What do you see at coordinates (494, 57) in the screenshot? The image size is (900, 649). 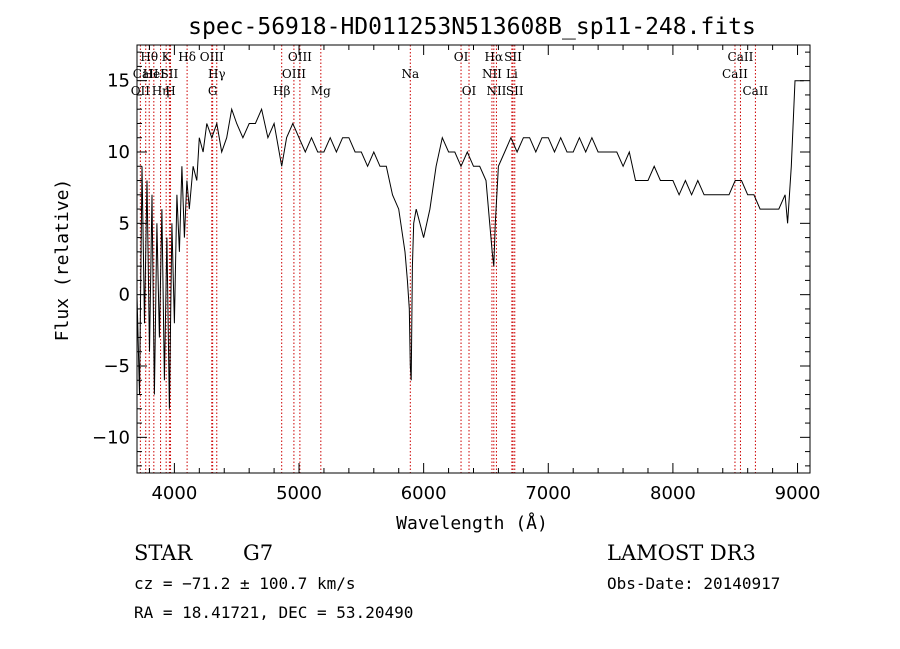 I see `line-label-19: Hα` at bounding box center [494, 57].